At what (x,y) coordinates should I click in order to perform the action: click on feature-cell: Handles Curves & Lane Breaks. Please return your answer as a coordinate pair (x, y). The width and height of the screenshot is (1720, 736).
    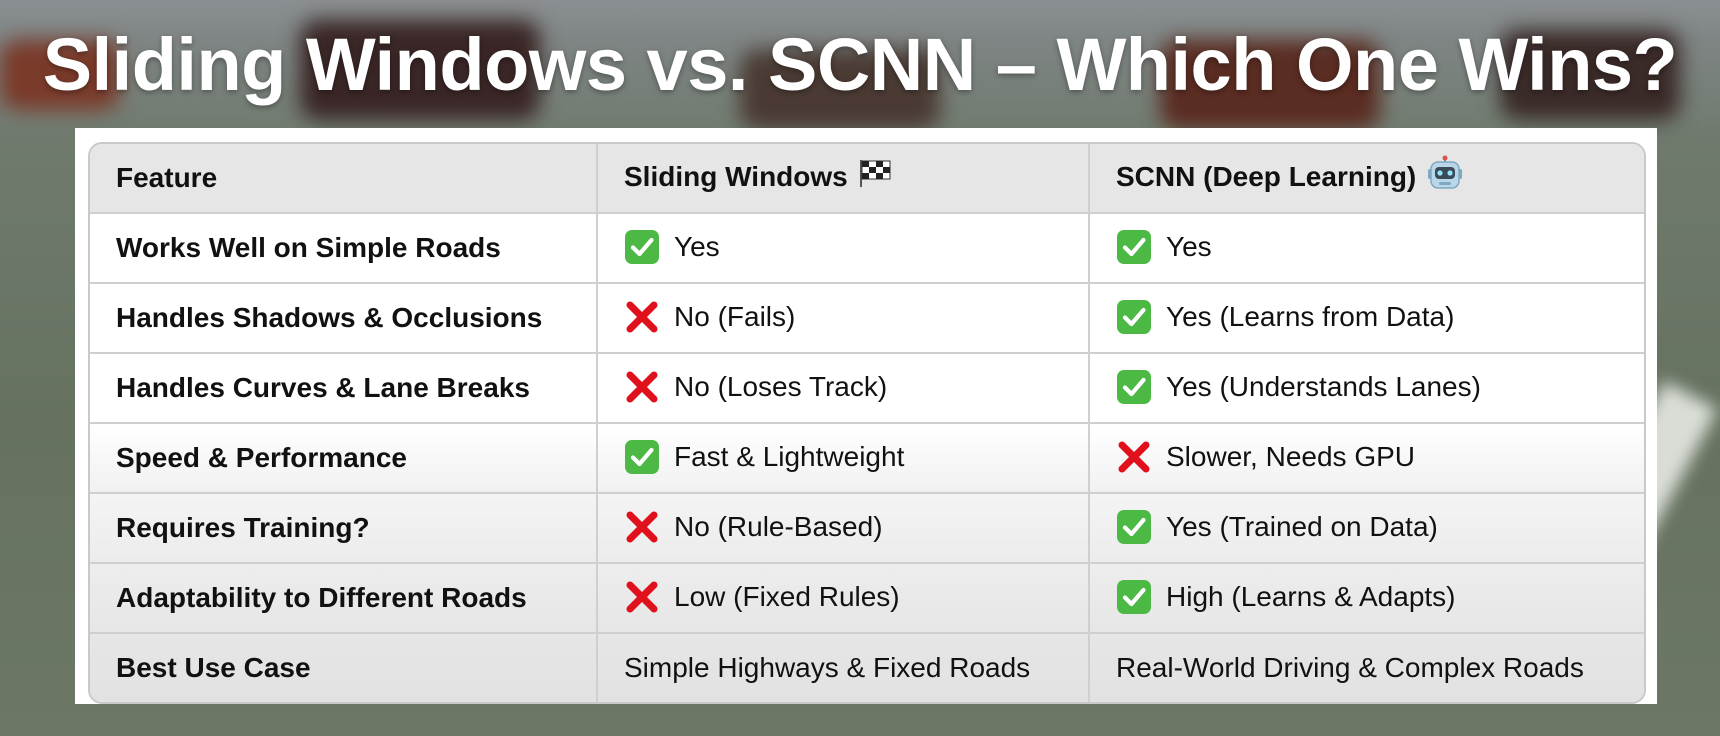
    Looking at the image, I should click on (344, 389).